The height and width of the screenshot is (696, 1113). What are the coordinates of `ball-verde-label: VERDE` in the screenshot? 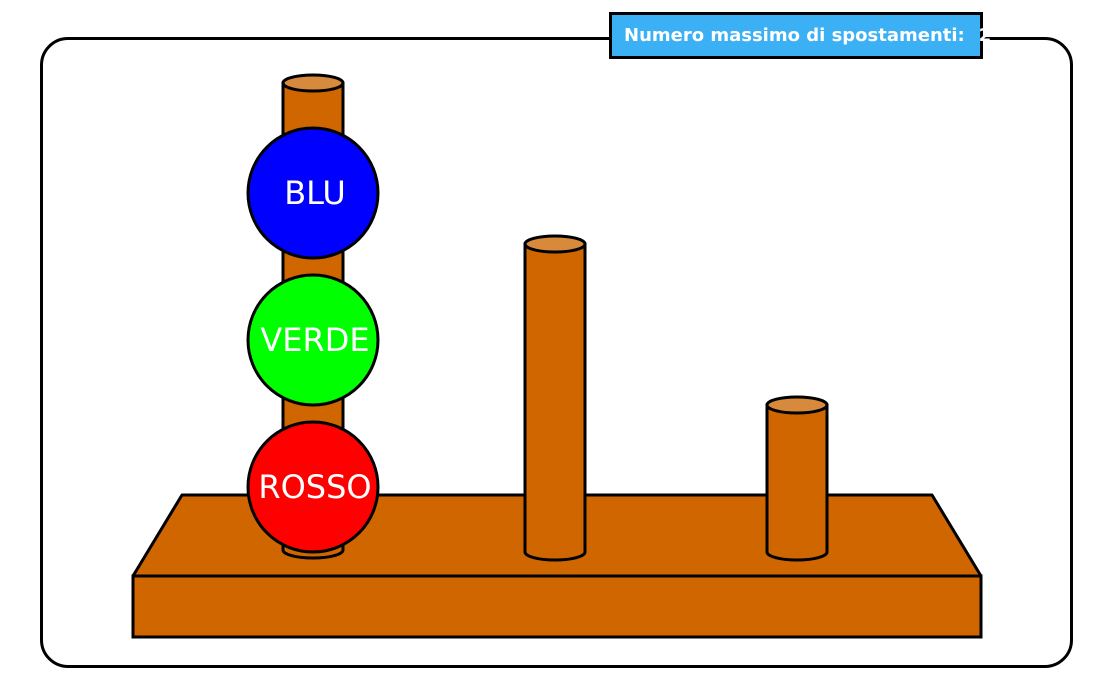 It's located at (314, 340).